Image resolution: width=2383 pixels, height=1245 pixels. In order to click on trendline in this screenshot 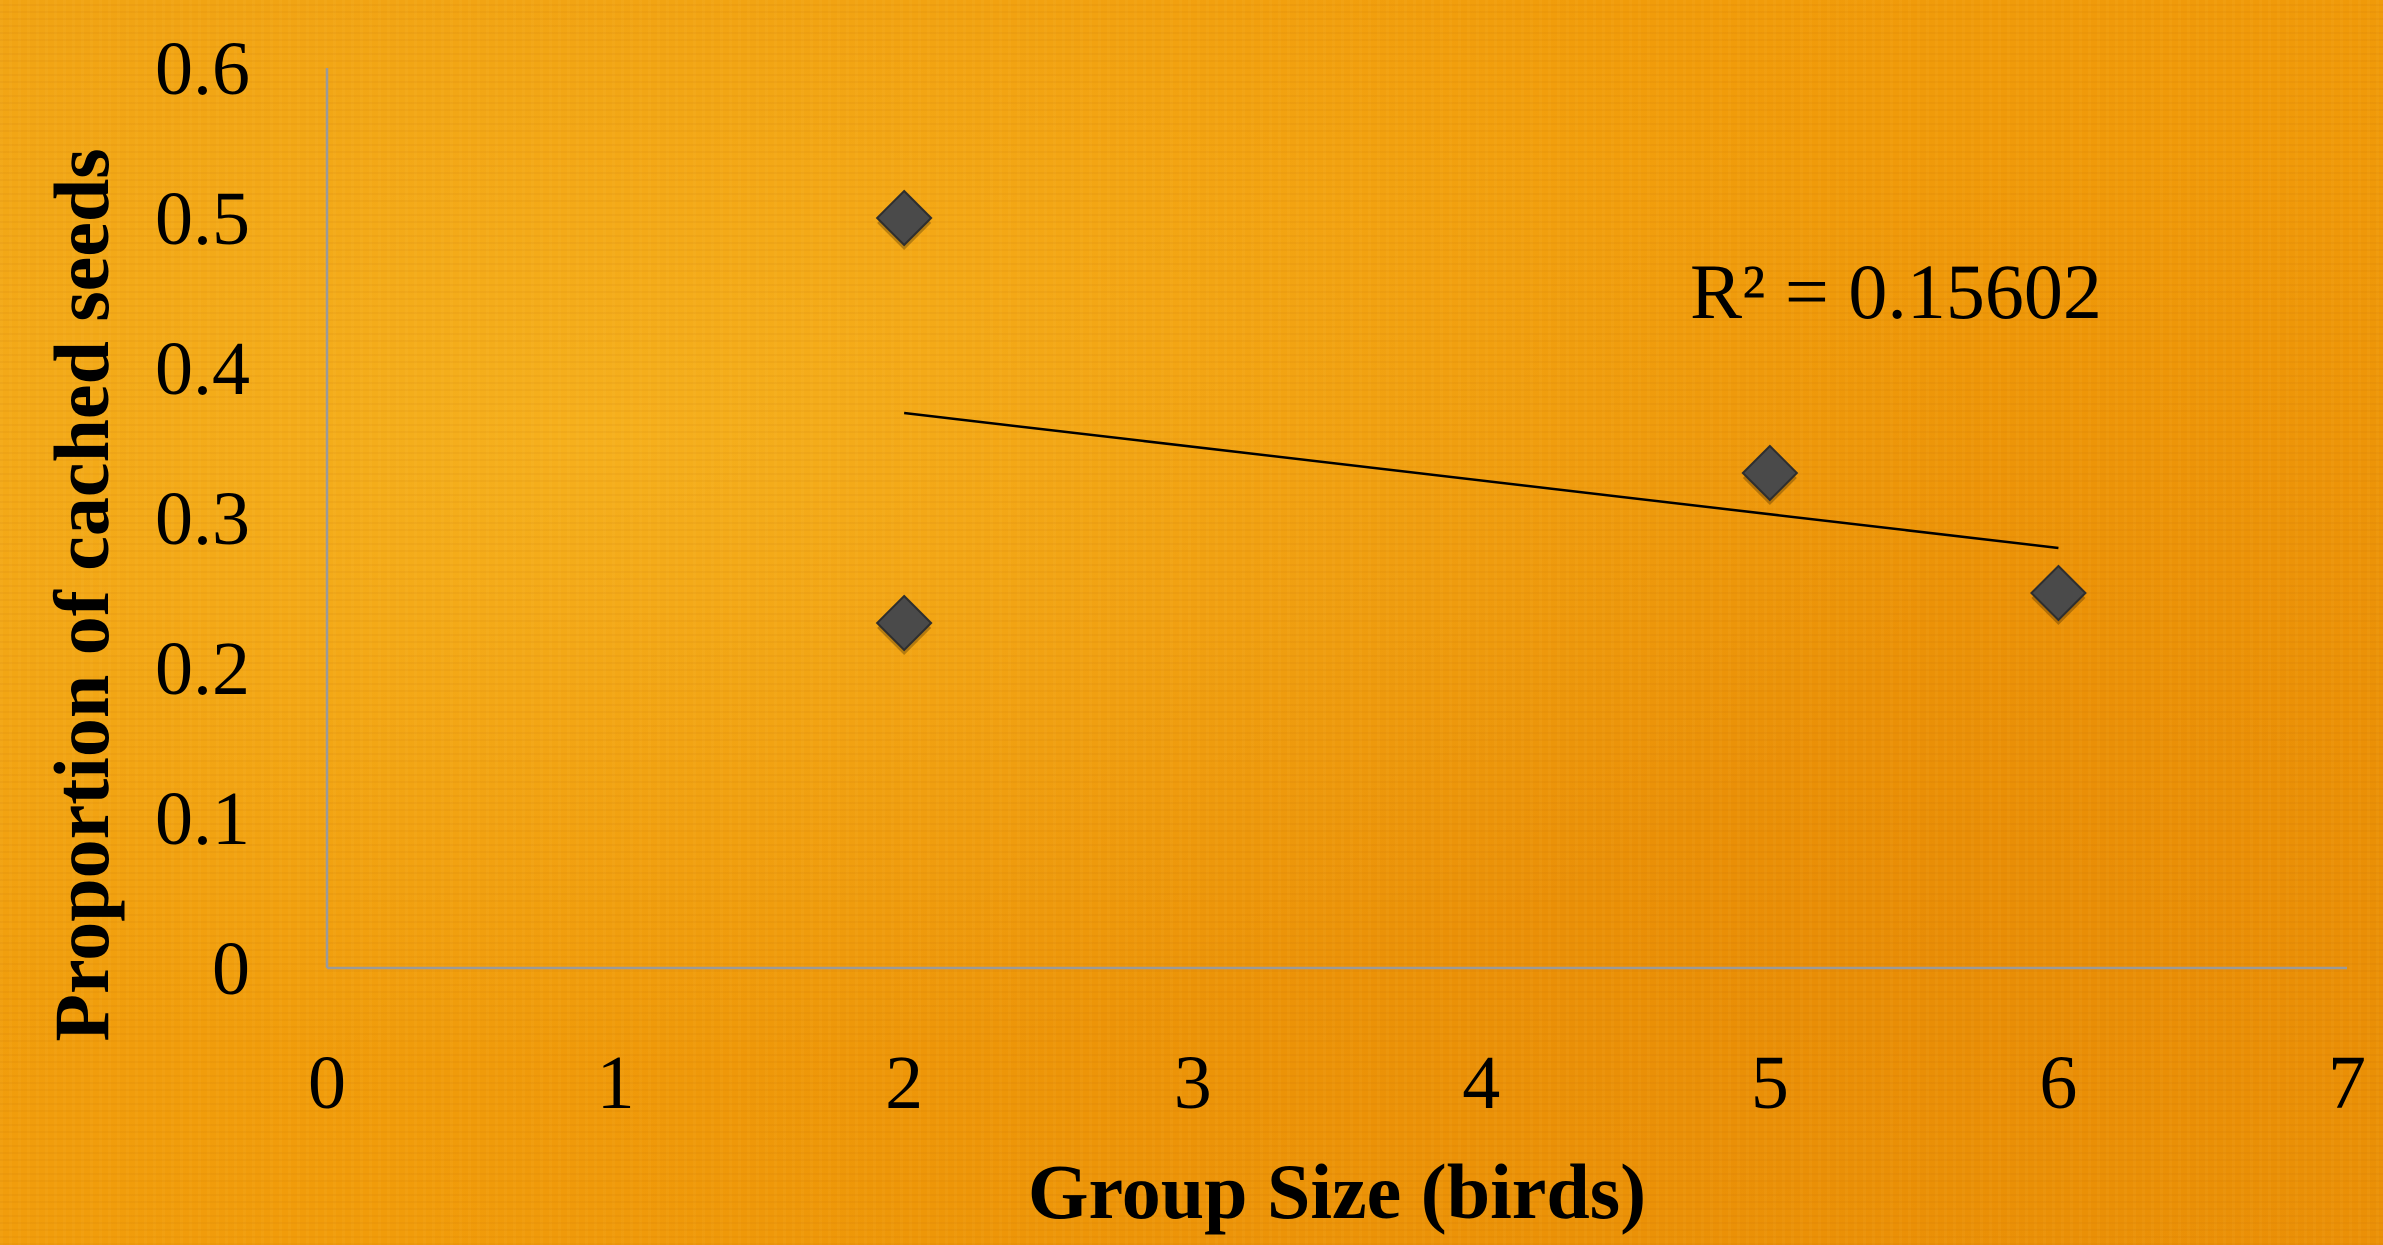, I will do `click(1481, 480)`.